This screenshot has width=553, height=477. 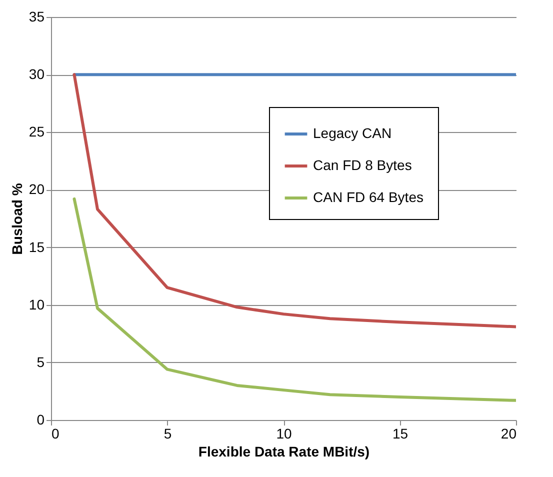 I want to click on y-tick-label: 0, so click(x=40, y=420).